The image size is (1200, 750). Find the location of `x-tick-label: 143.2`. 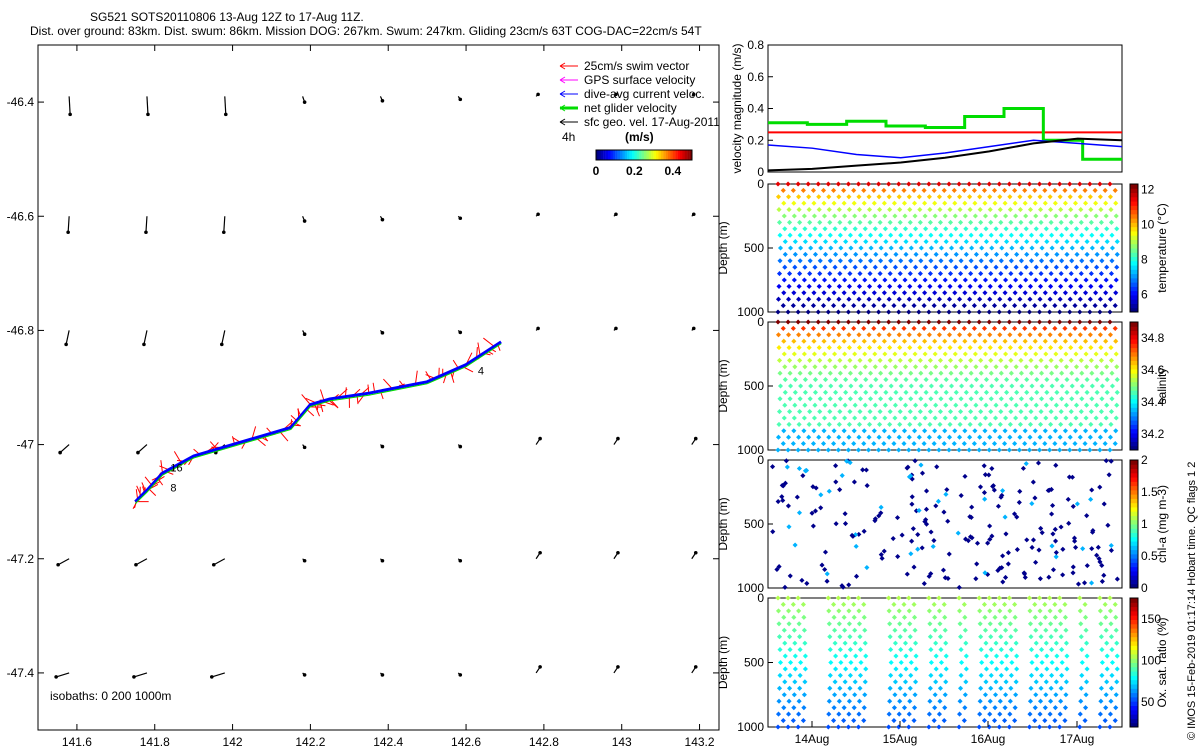

x-tick-label: 143.2 is located at coordinates (700, 742).